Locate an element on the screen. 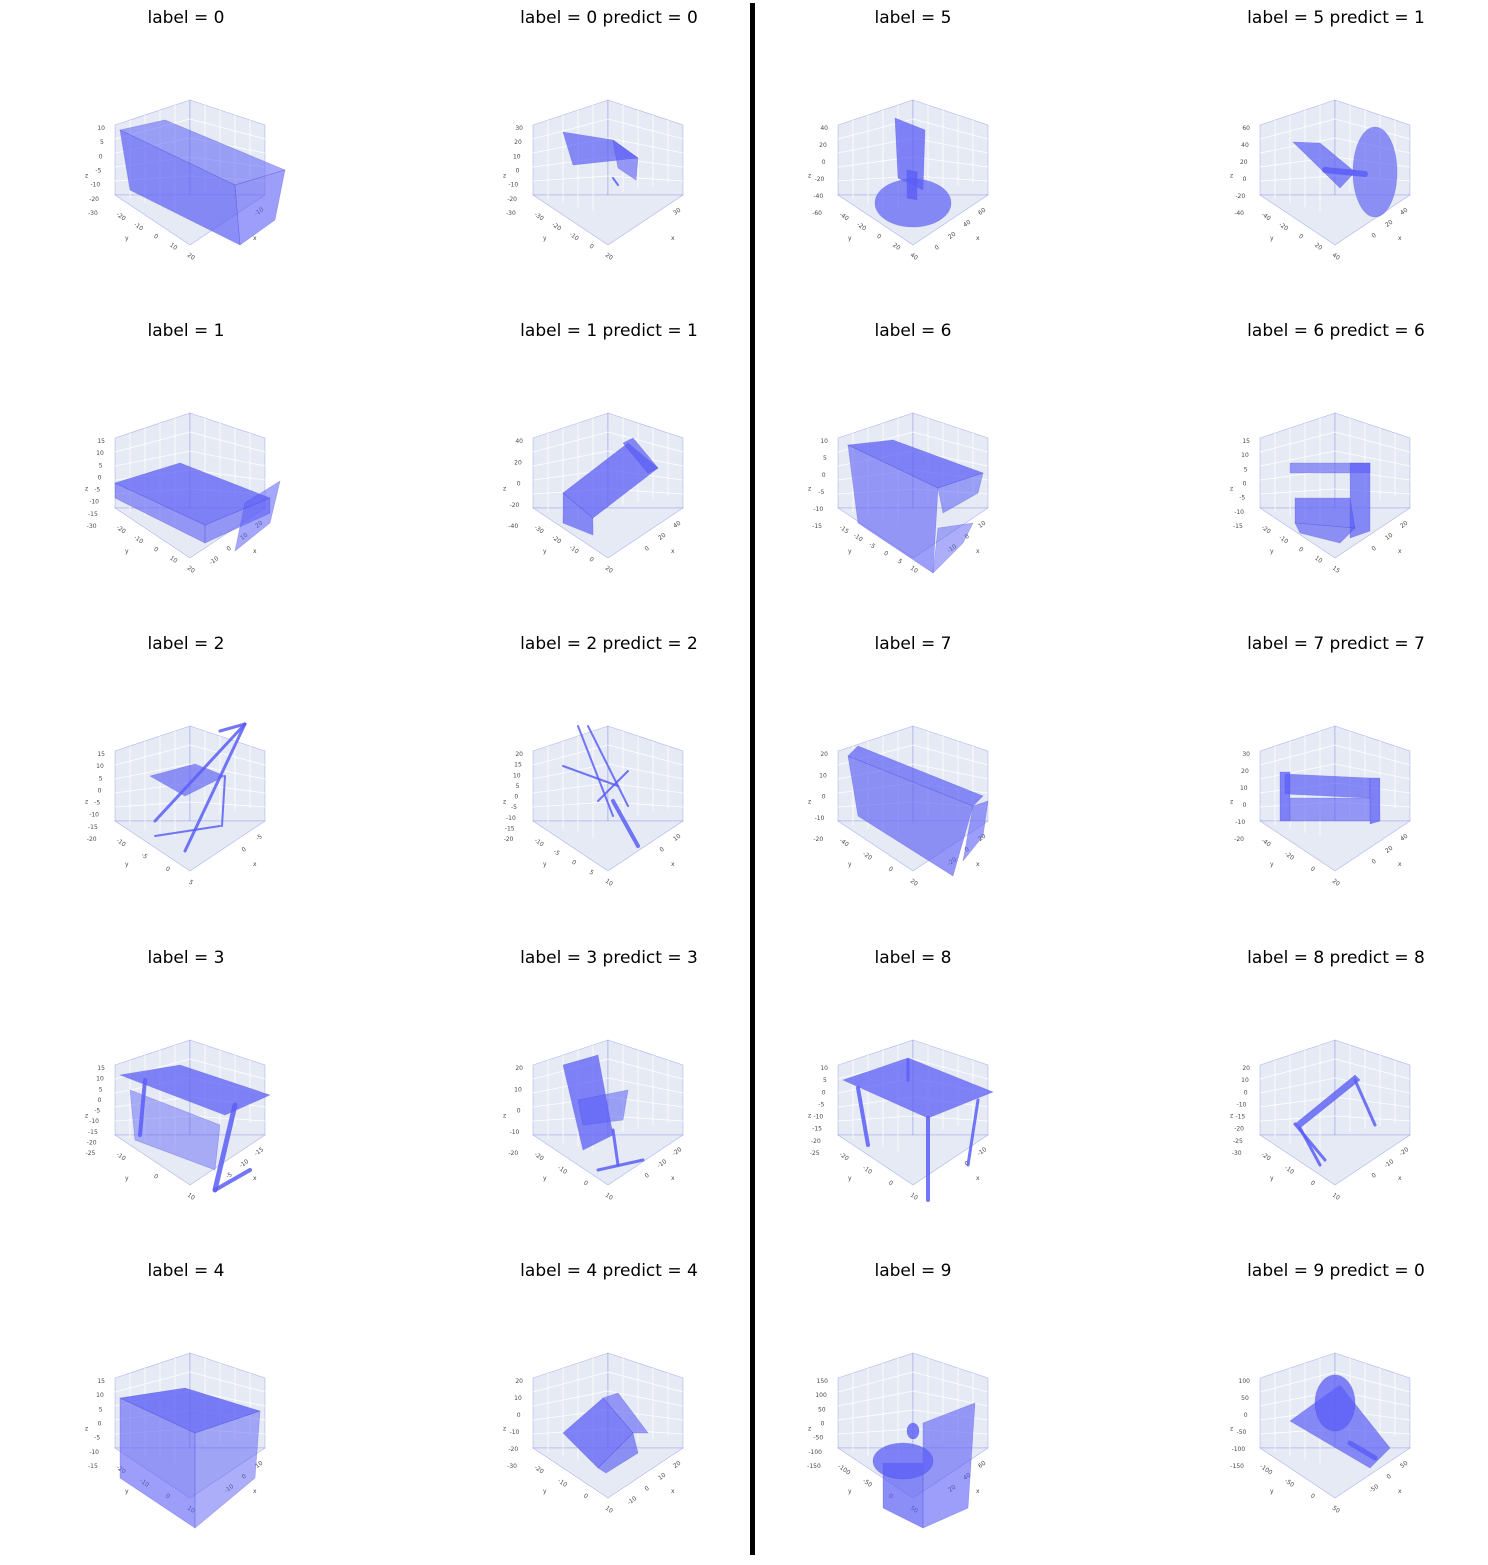  panel-title: label = 8 is located at coordinates (913, 958).